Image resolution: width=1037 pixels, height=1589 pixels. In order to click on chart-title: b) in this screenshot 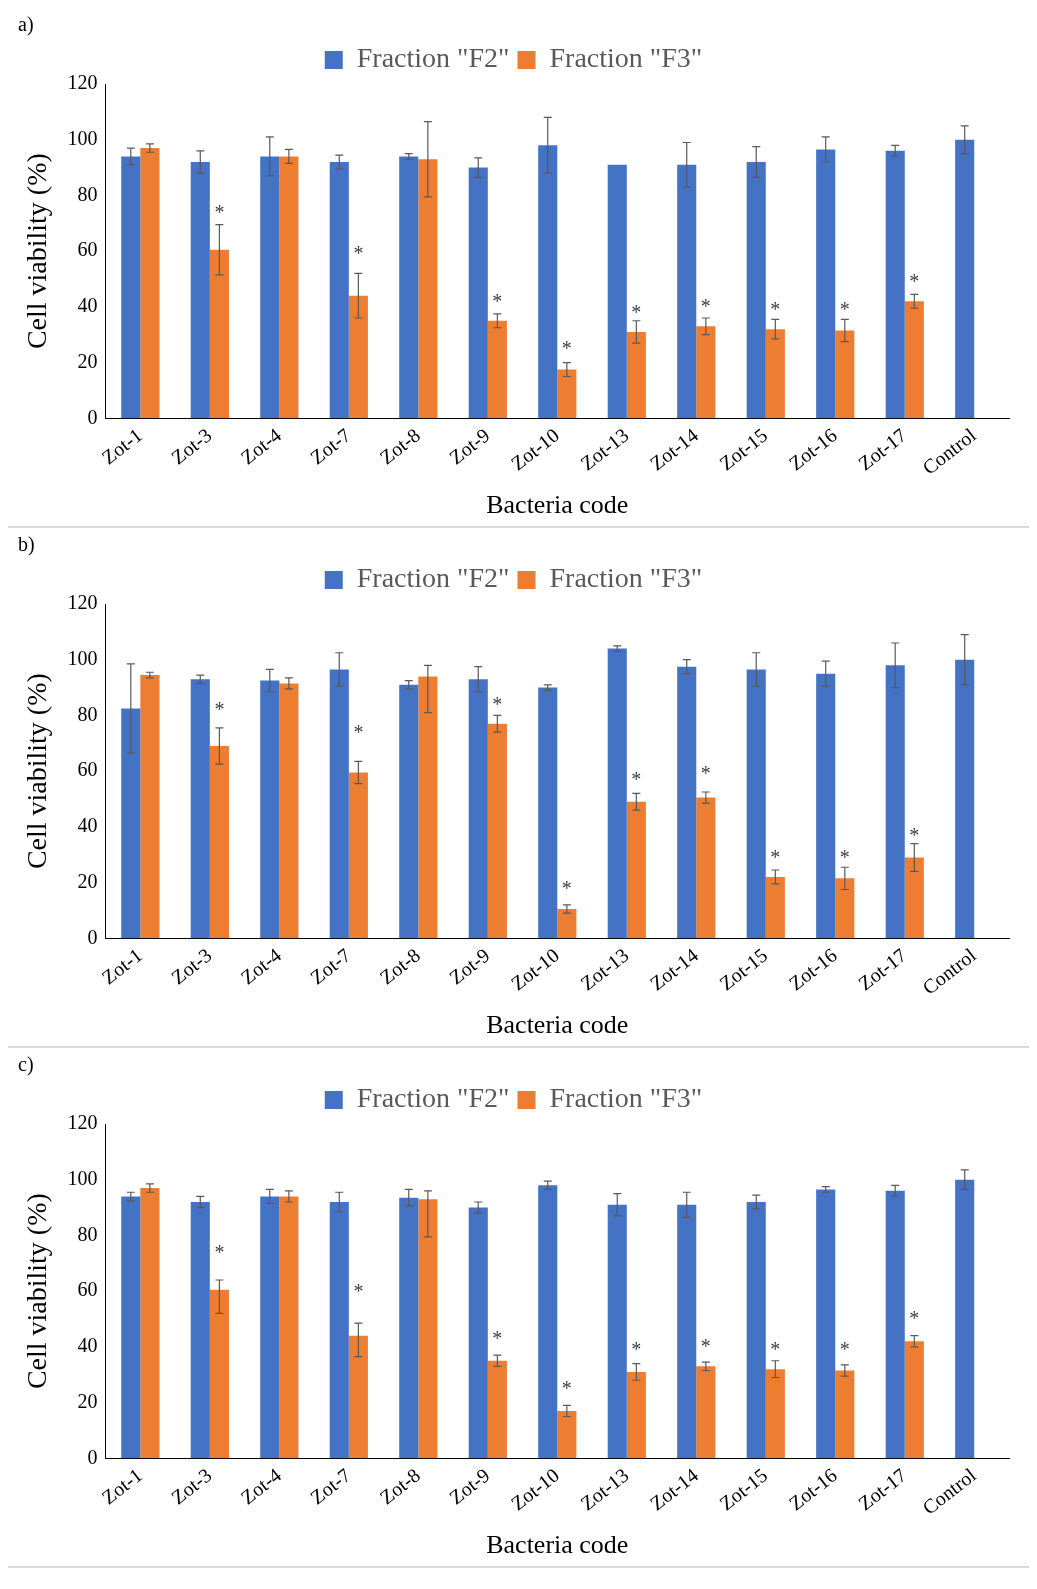, I will do `click(26, 545)`.